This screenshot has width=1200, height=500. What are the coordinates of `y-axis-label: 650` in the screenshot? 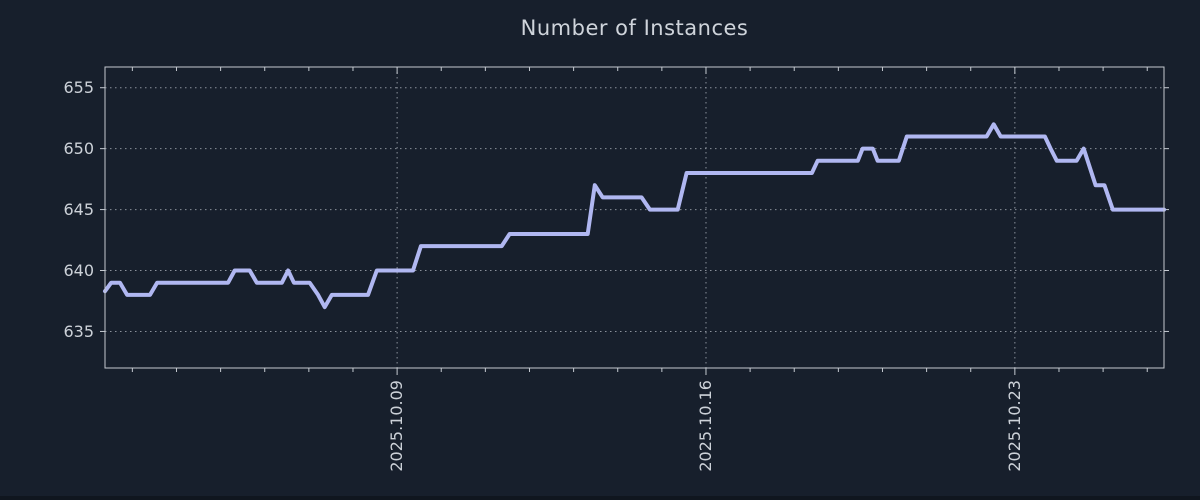 It's located at (78, 148).